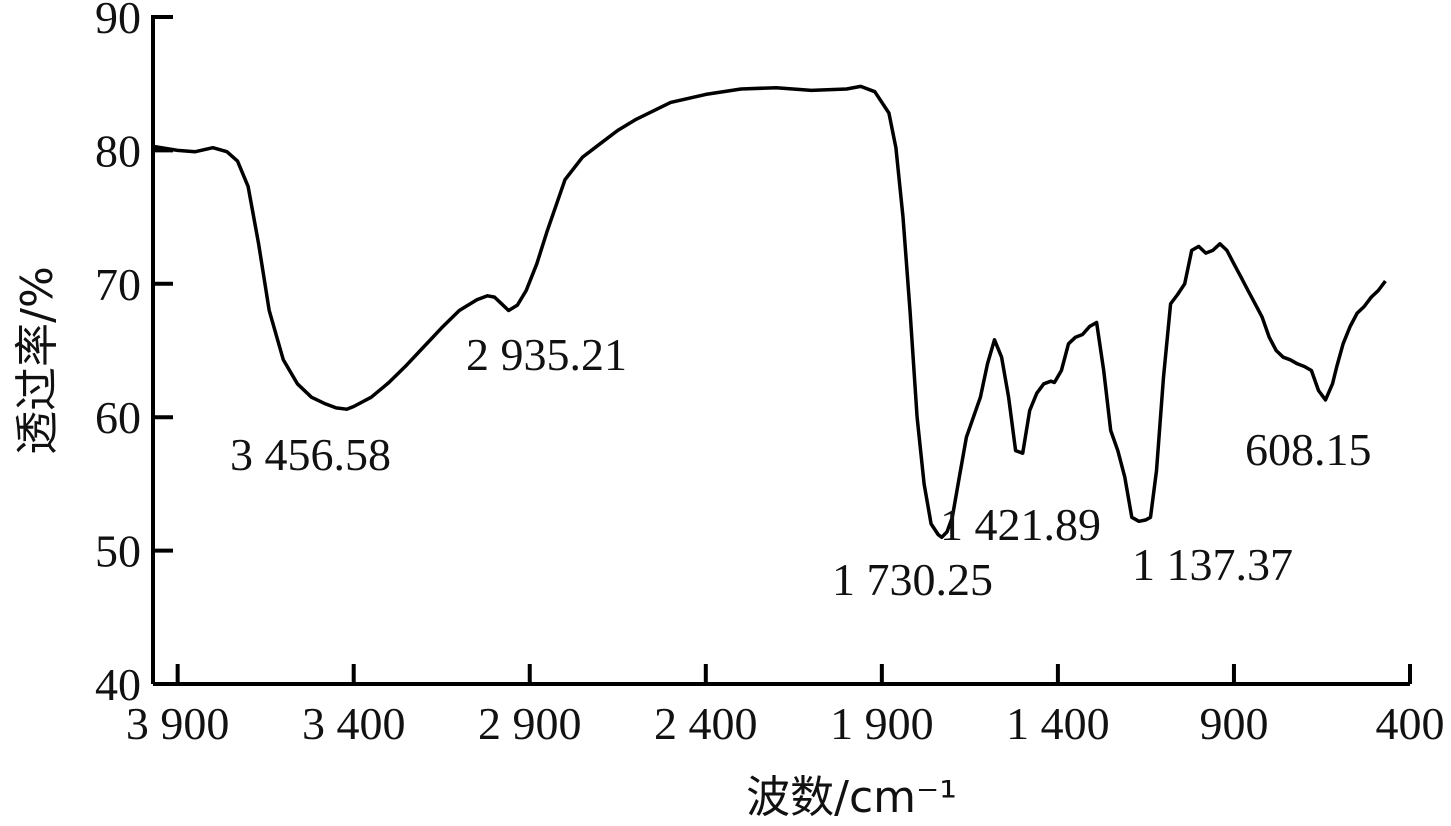  What do you see at coordinates (118, 284) in the screenshot?
I see `y-tick-label: 70` at bounding box center [118, 284].